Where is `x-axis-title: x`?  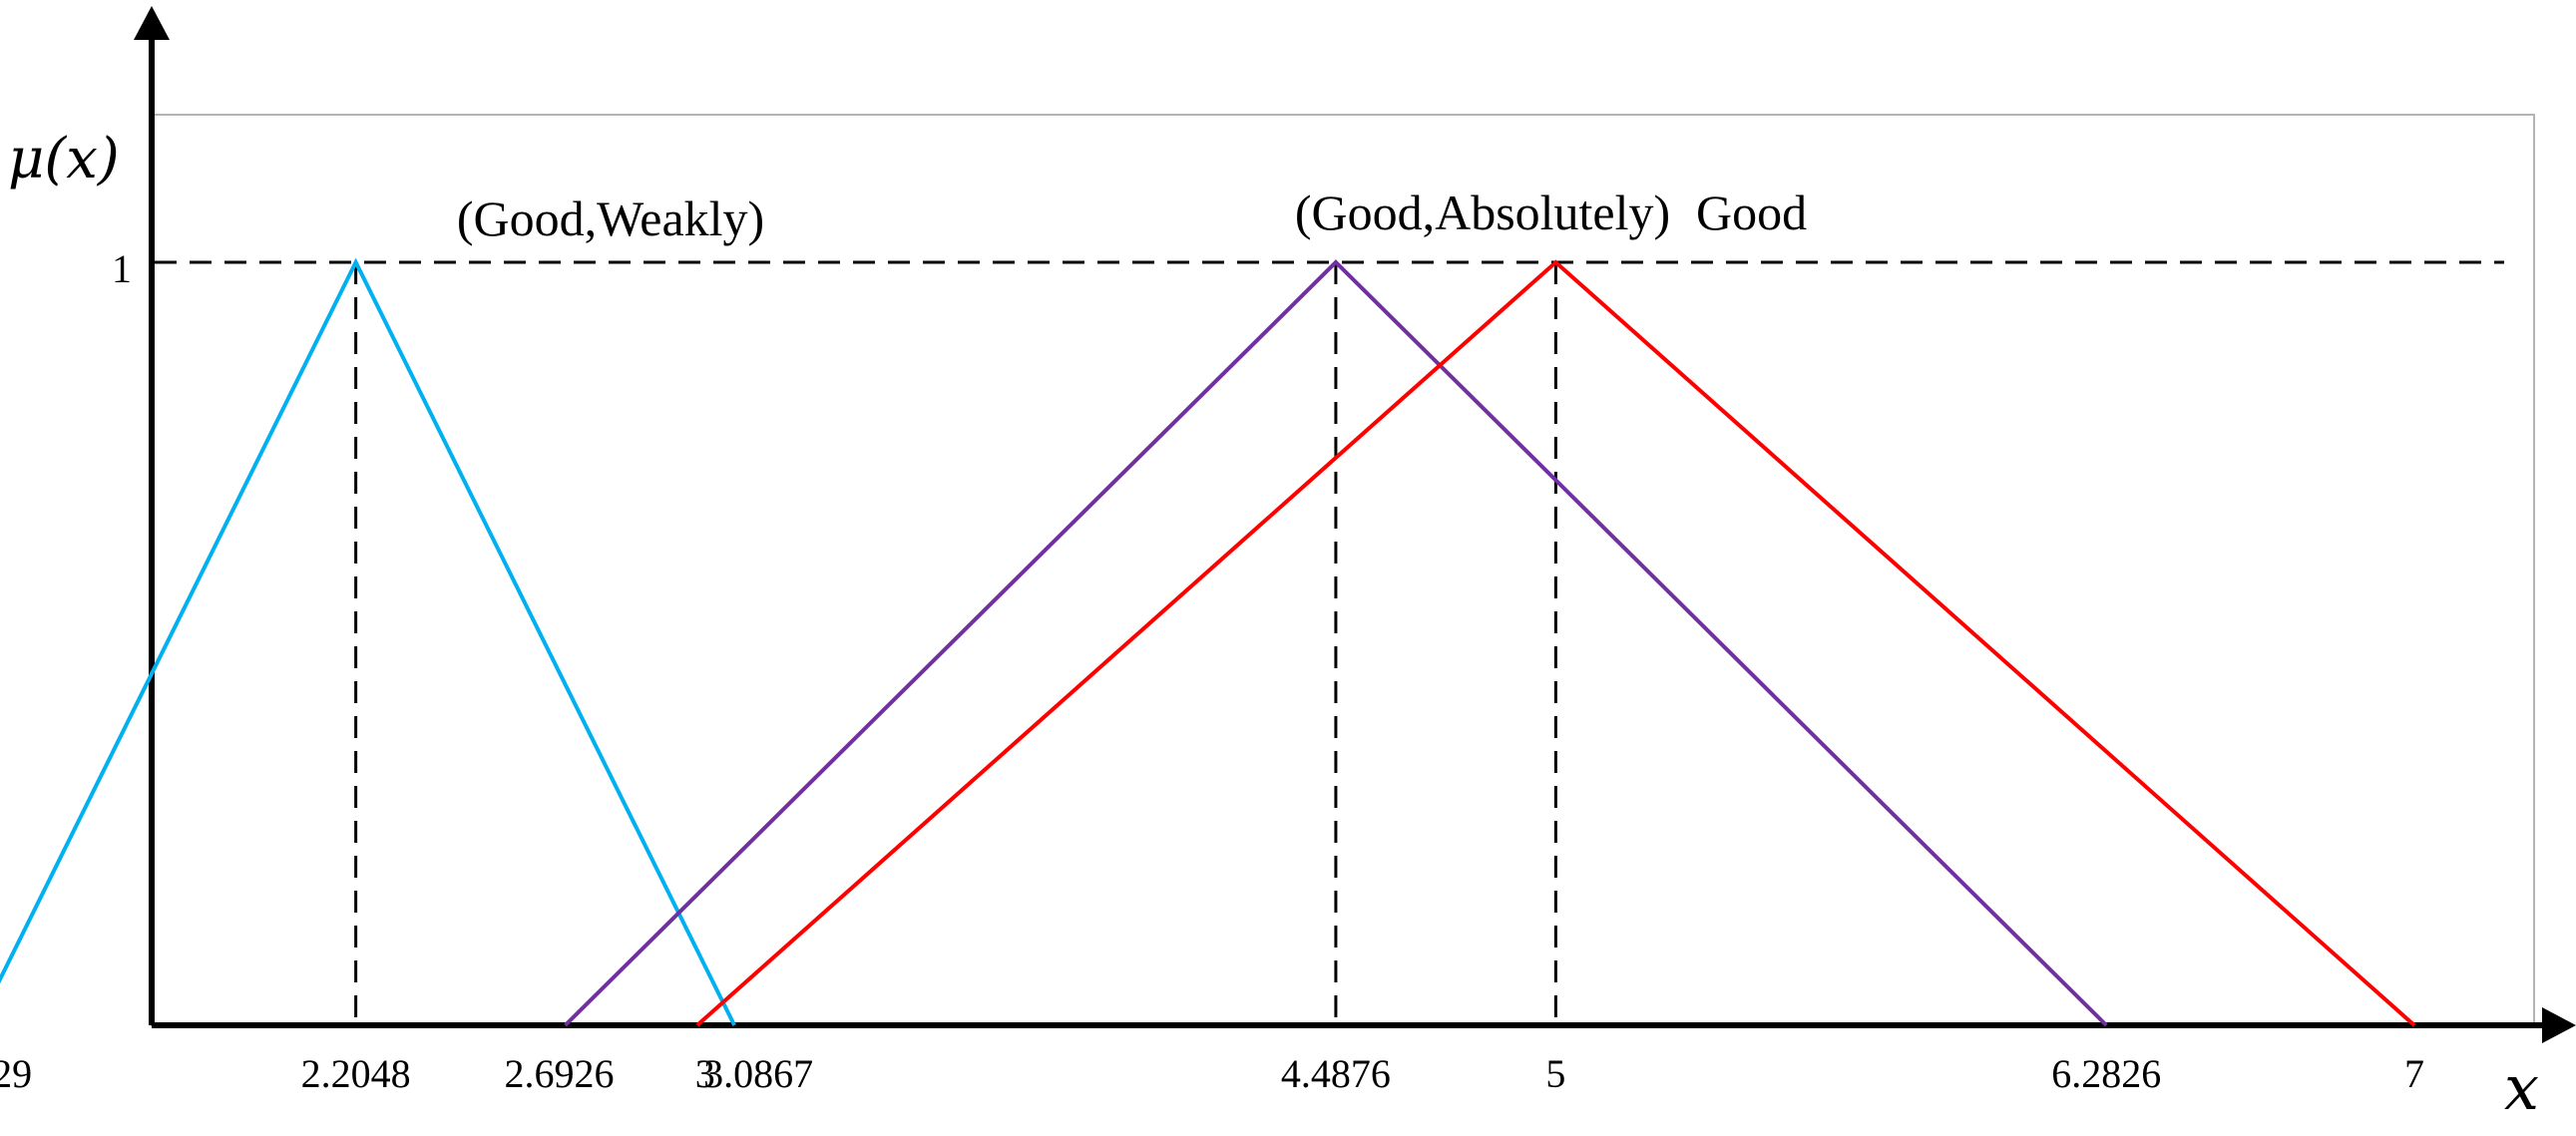 x-axis-title: x is located at coordinates (2521, 1087).